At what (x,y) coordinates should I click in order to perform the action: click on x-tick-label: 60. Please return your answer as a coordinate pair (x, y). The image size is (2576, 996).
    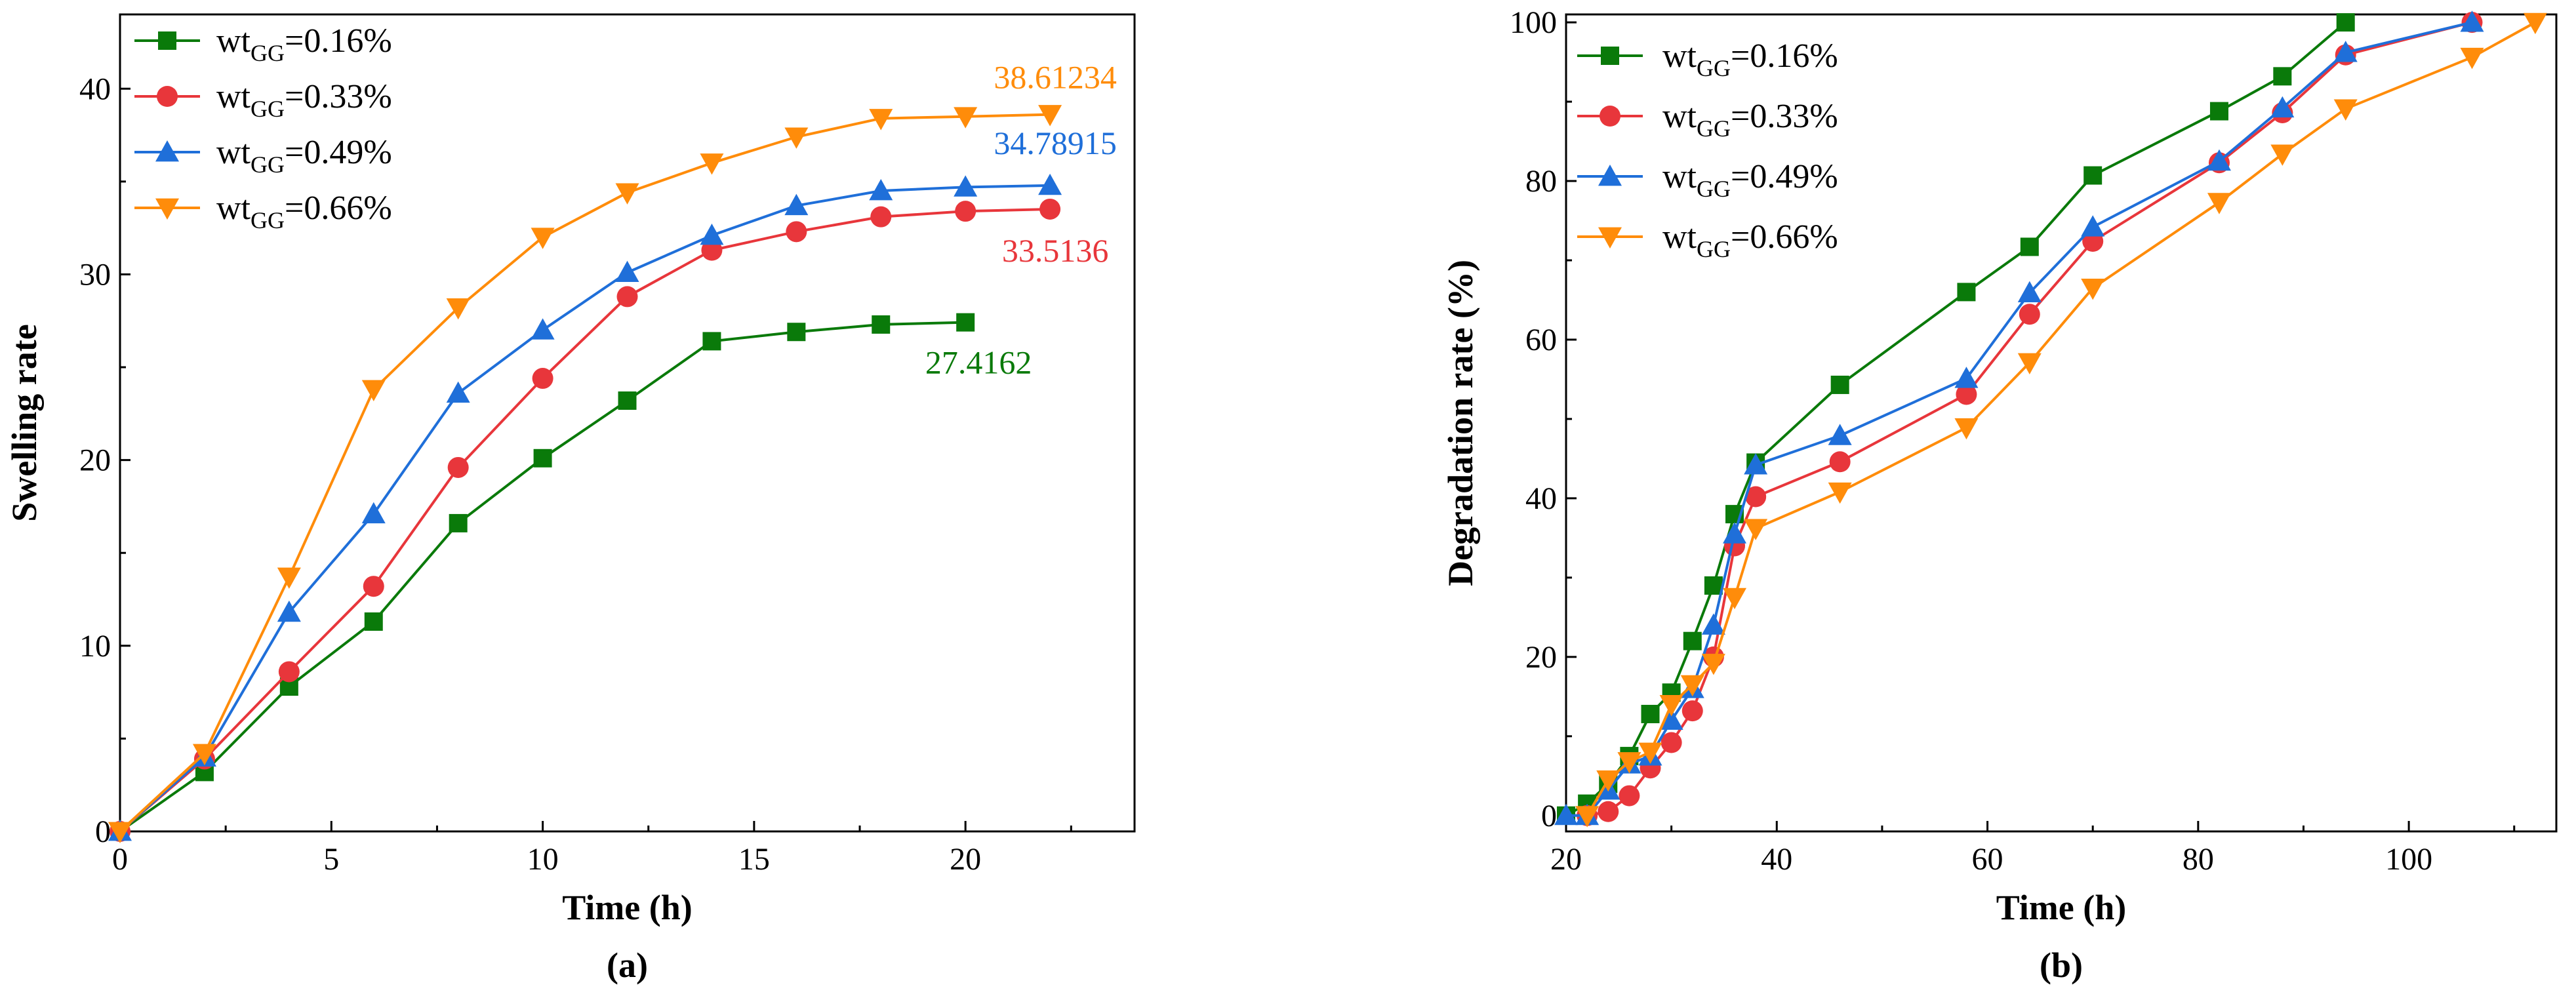
    Looking at the image, I should click on (1987, 860).